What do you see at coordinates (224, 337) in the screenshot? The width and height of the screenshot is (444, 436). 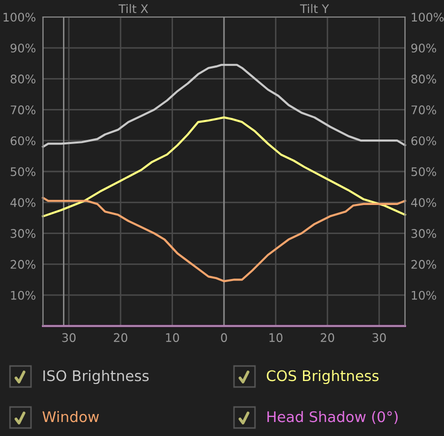 I see `x-tick-label: 0` at bounding box center [224, 337].